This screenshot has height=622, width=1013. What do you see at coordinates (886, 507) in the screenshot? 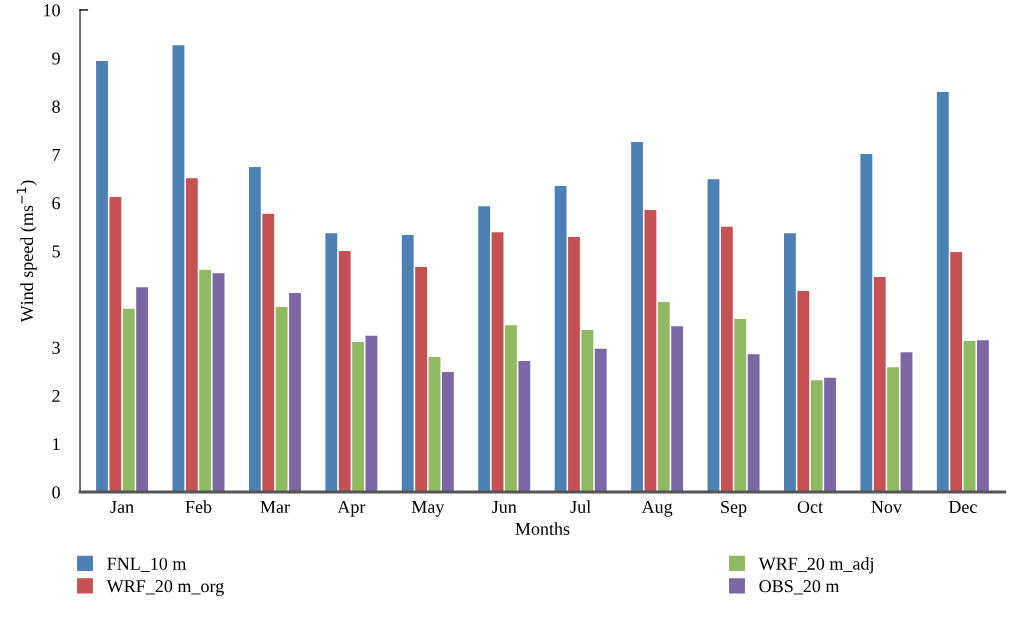
I see `x-tick-label: Nov` at bounding box center [886, 507].